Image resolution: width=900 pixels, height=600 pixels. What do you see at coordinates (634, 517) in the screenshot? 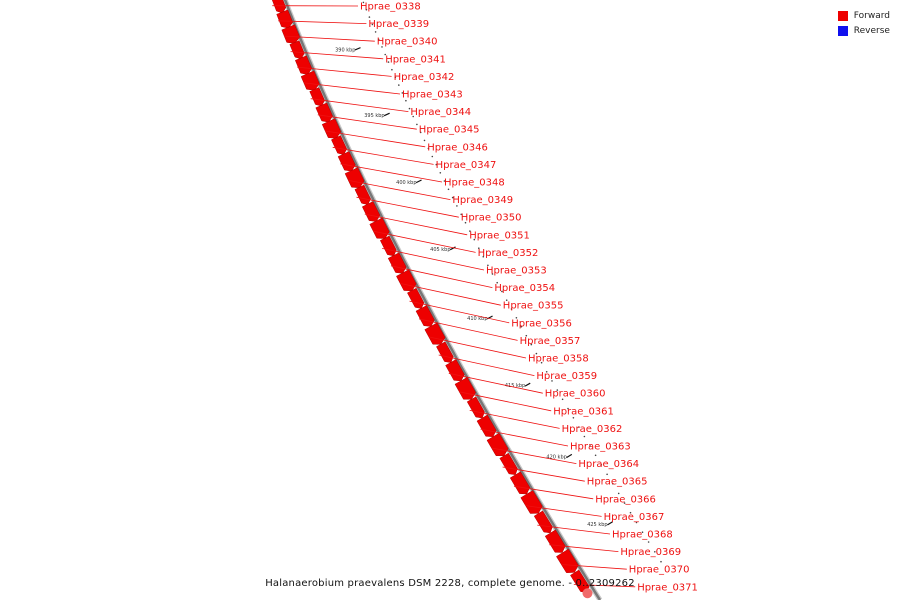
I see `gene-label: Hprae_0367` at bounding box center [634, 517].